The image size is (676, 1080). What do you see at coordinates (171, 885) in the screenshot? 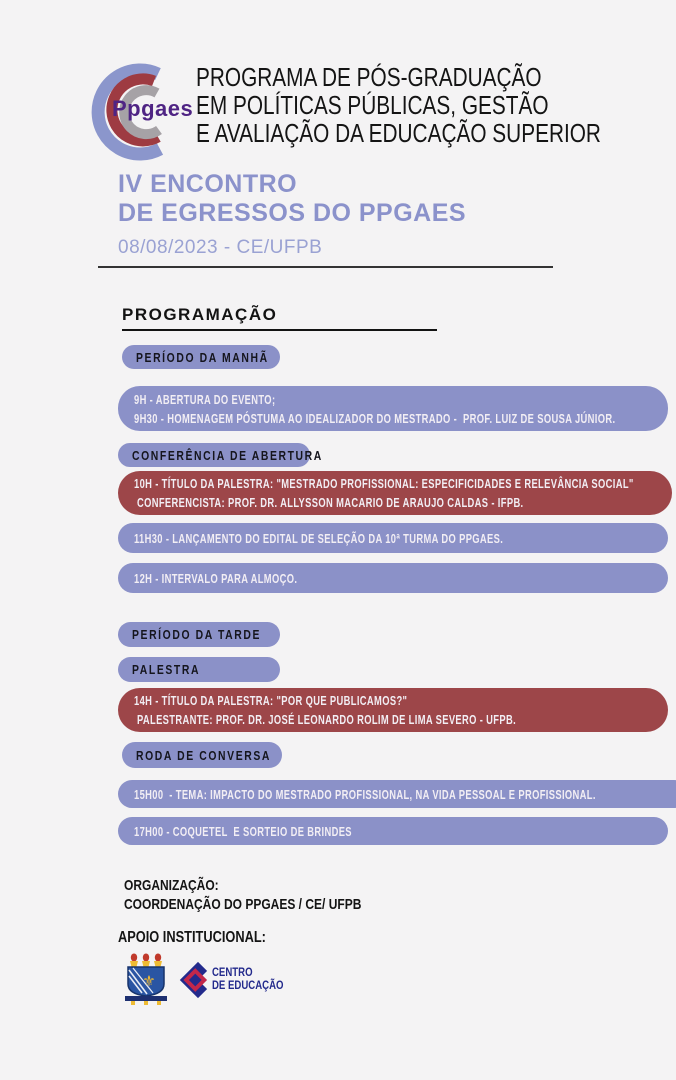
I see `organization-label: ORGANIZAÇÃO:` at bounding box center [171, 885].